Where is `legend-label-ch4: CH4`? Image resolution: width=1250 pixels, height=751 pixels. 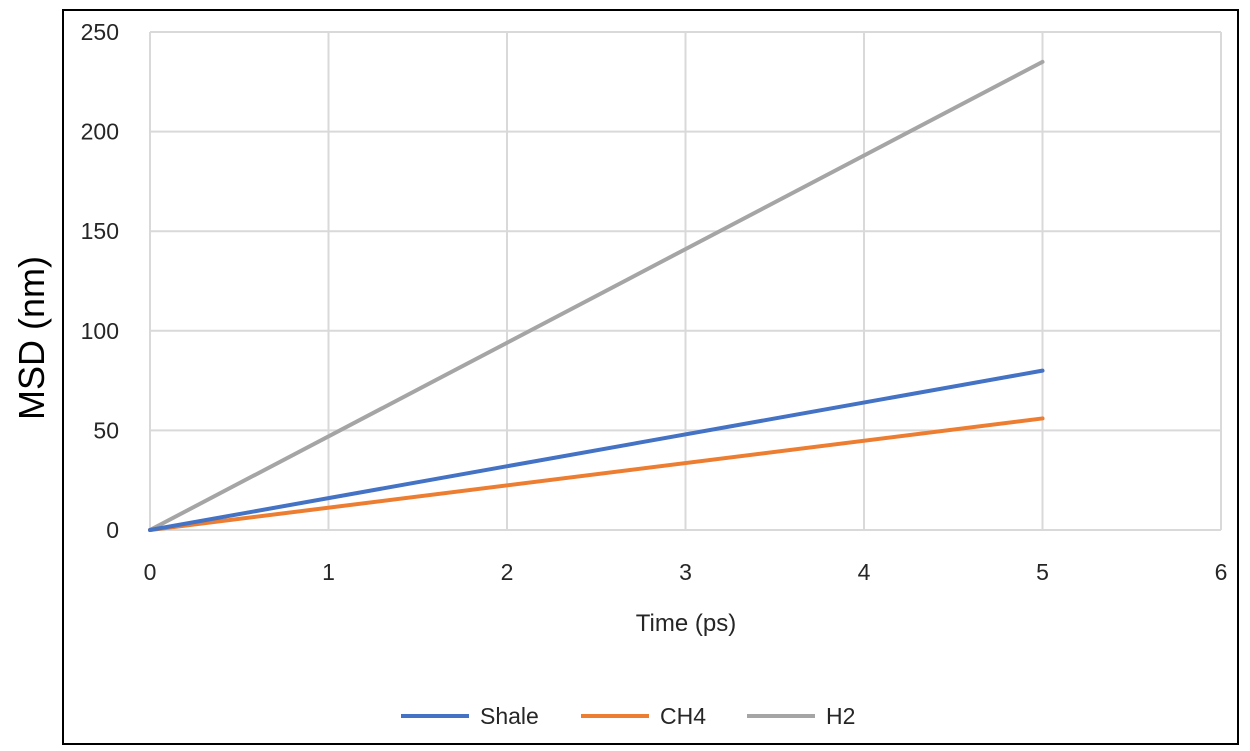
legend-label-ch4: CH4 is located at coordinates (683, 716).